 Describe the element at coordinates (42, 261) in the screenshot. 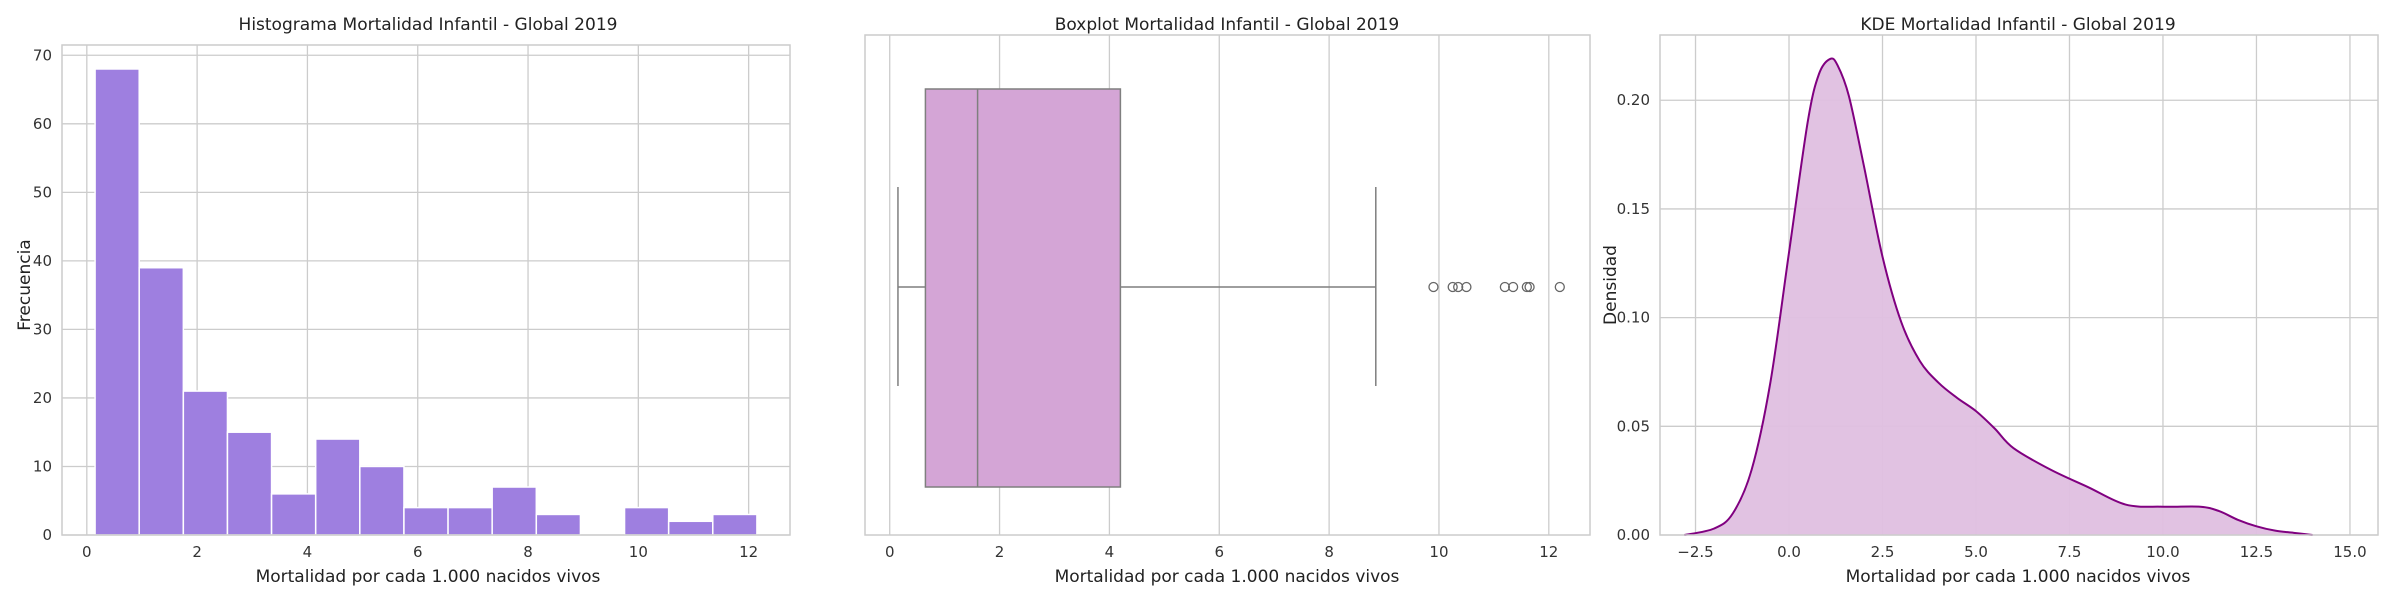

I see `histogram-y-tick-label: 40` at that location.